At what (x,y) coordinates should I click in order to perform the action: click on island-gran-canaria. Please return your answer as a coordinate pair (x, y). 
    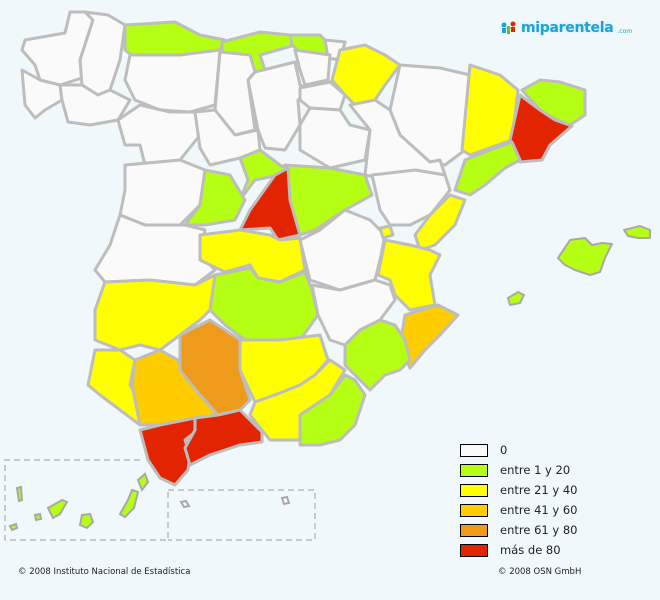
    Looking at the image, I should click on (86, 521).